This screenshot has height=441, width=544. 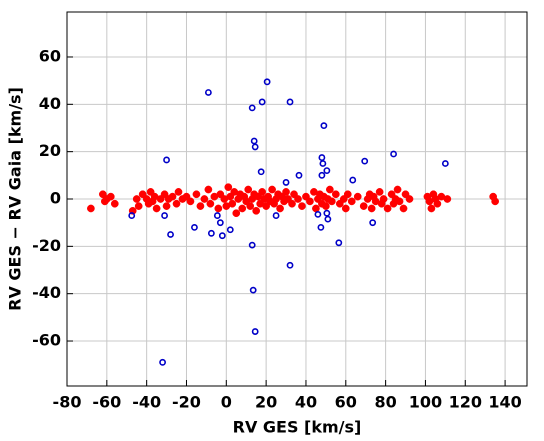 I want to click on y-tick-label: 40, so click(x=50, y=103).